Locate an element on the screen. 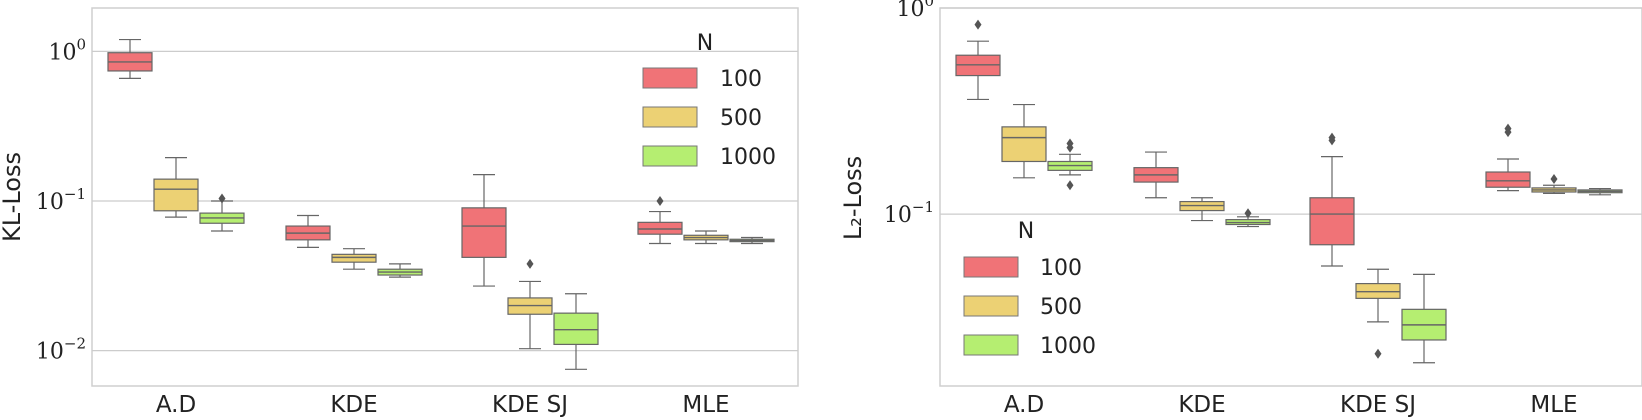  y-axis-label: KL-Loss is located at coordinates (13, 197).